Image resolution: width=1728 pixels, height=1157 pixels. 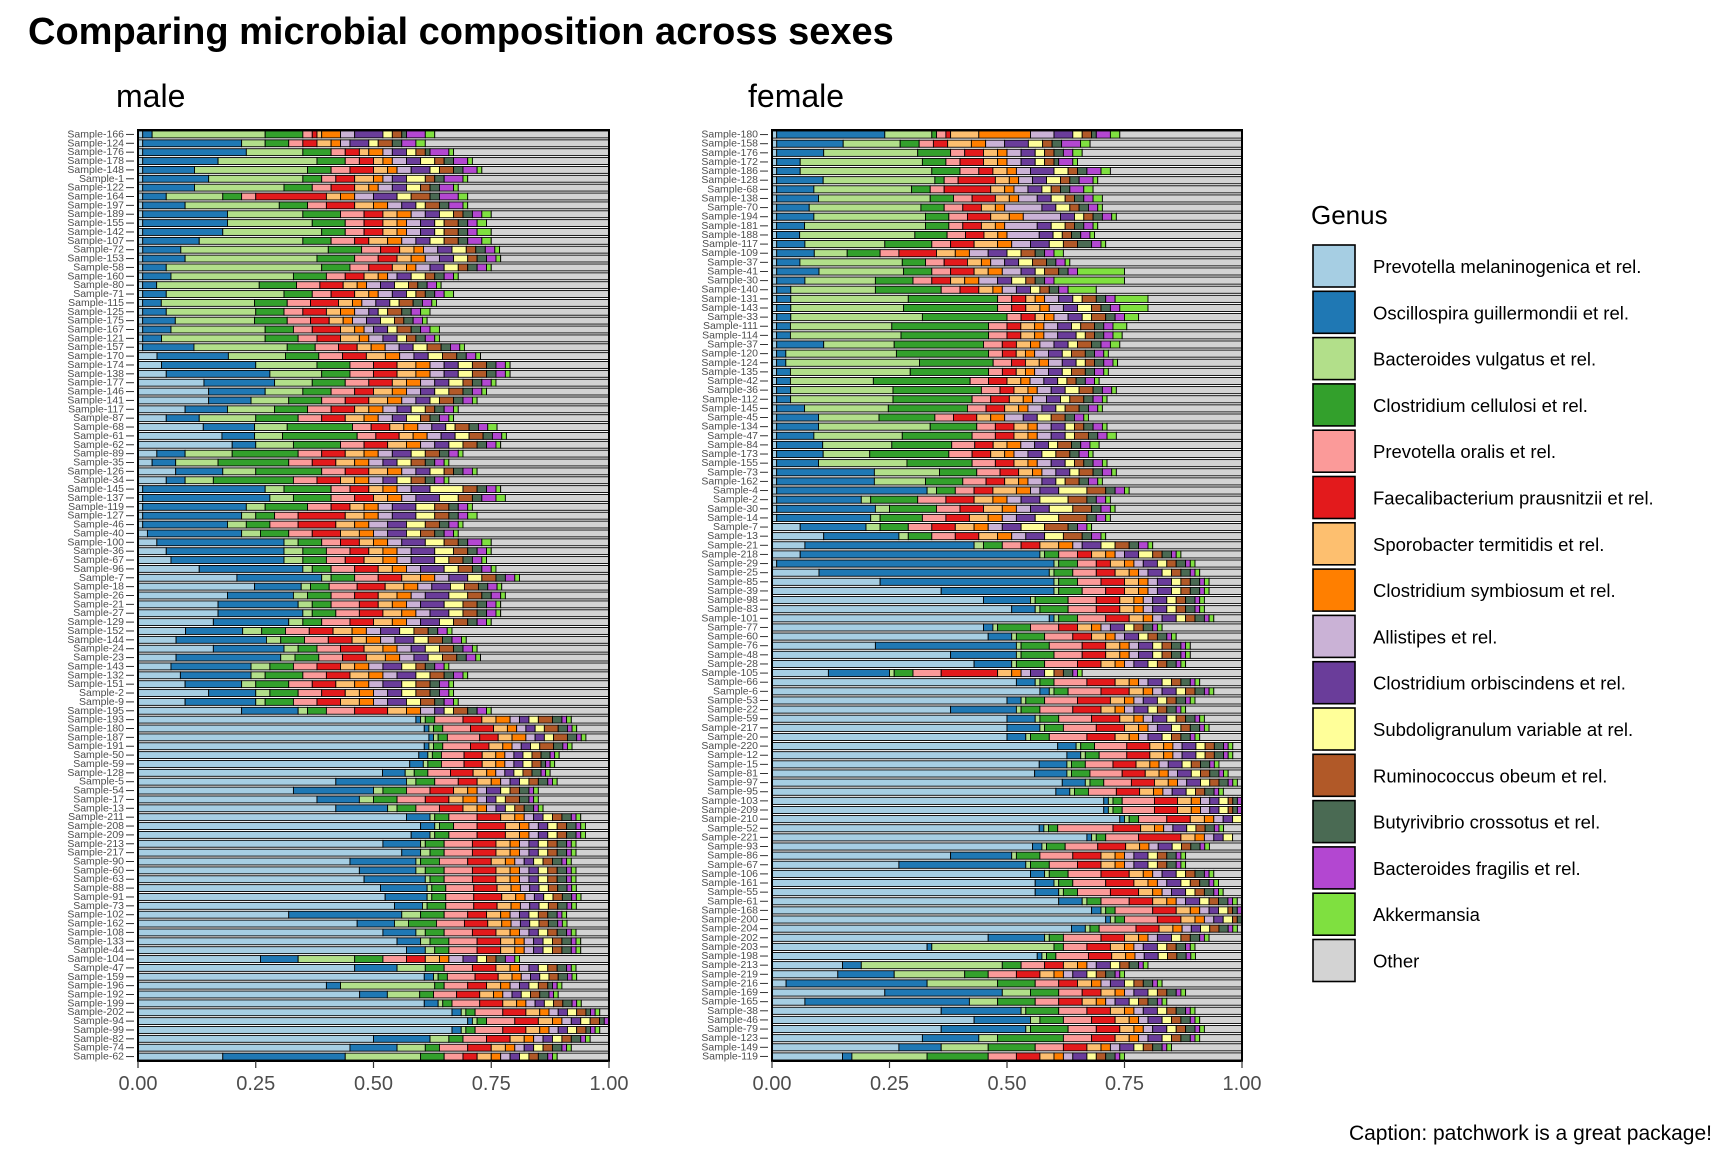 What do you see at coordinates (95, 1003) in the screenshot?
I see `y-tick-label: Sample-199` at bounding box center [95, 1003].